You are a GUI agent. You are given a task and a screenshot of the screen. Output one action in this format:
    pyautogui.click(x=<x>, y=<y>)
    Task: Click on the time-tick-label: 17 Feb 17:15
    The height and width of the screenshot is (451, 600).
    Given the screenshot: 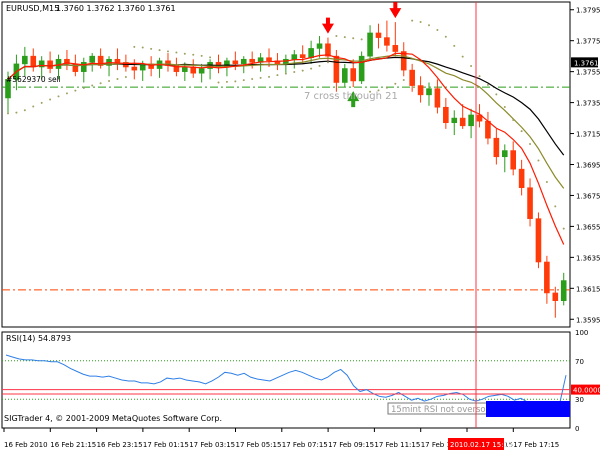 What is the action you would take?
    pyautogui.click(x=536, y=445)
    